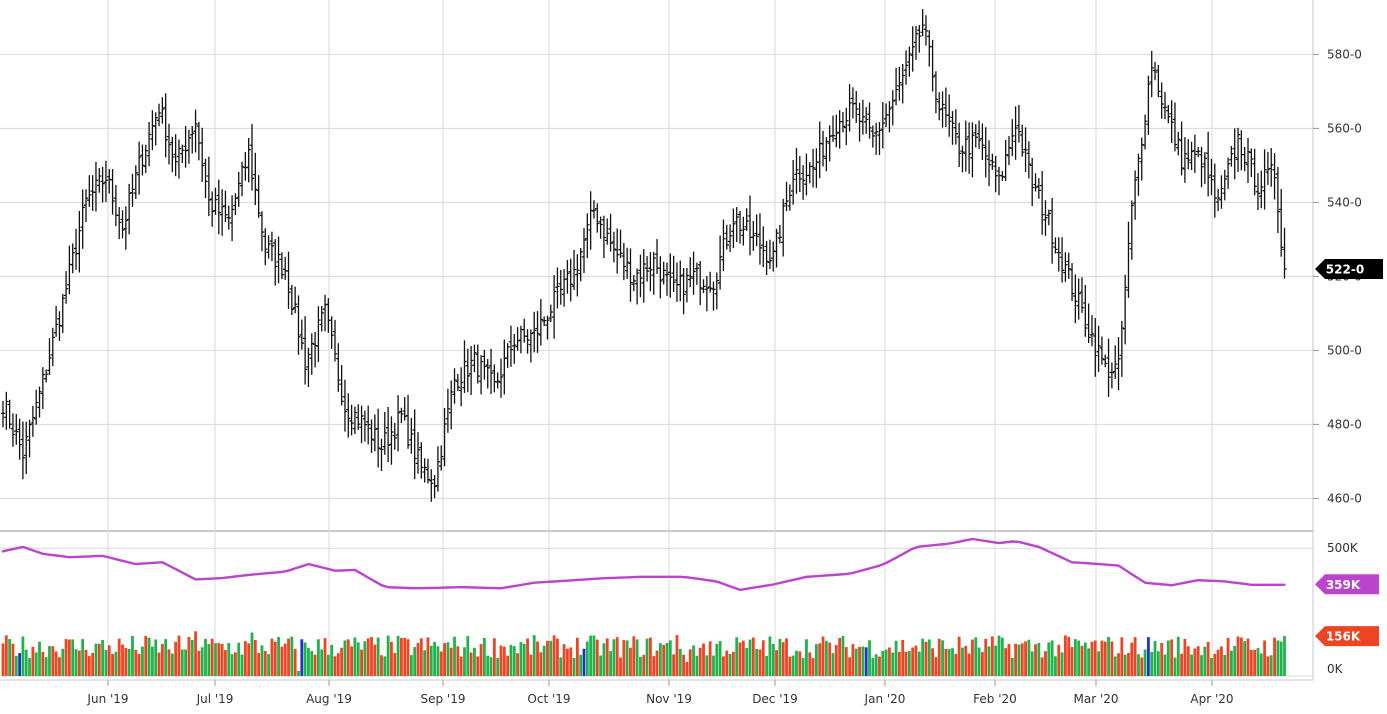 The image size is (1387, 714). Describe the element at coordinates (1211, 699) in the screenshot. I see `time-tick-label: Apr '20` at that location.